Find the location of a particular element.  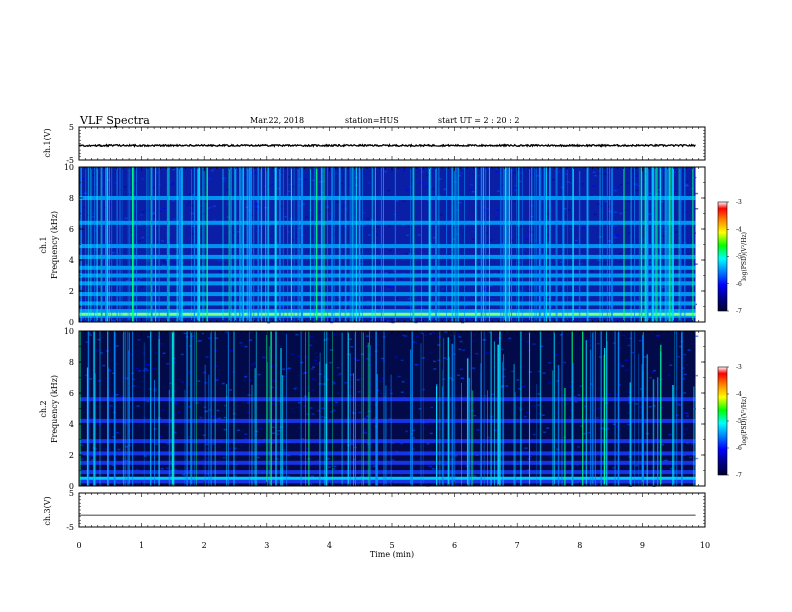

x-axis-label: Time (min) is located at coordinates (392, 554).